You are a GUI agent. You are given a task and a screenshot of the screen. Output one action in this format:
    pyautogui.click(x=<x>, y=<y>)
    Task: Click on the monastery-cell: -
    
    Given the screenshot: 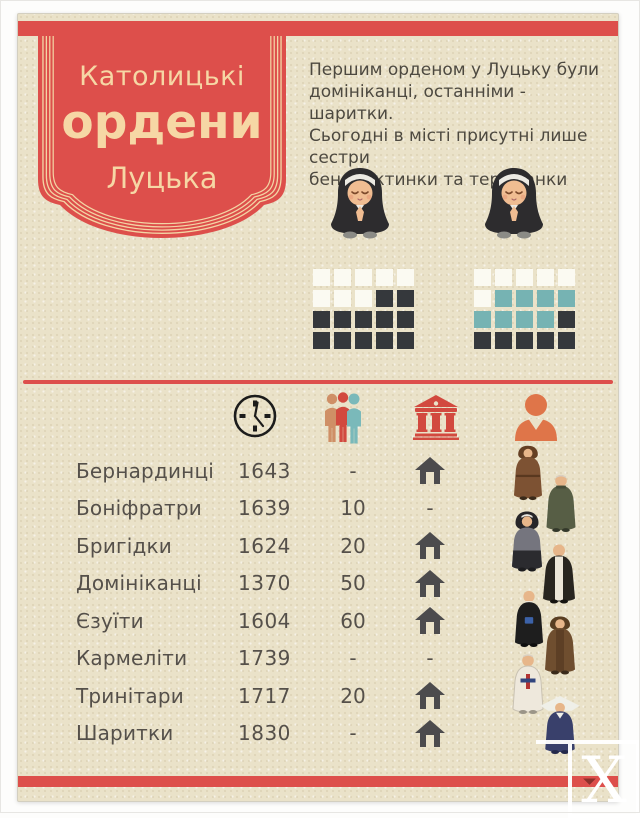 What is the action you would take?
    pyautogui.click(x=430, y=508)
    